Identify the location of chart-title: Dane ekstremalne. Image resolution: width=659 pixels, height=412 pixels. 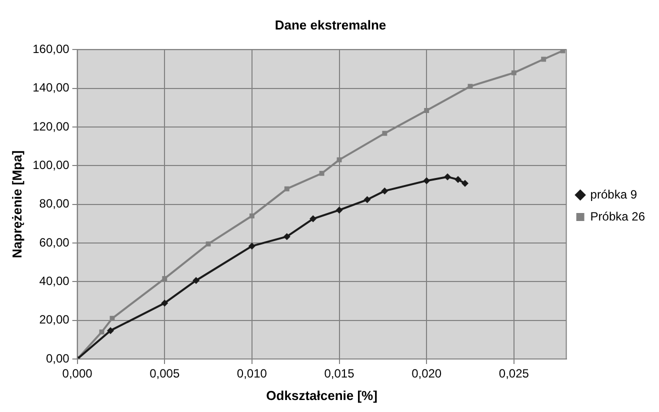
(330, 24).